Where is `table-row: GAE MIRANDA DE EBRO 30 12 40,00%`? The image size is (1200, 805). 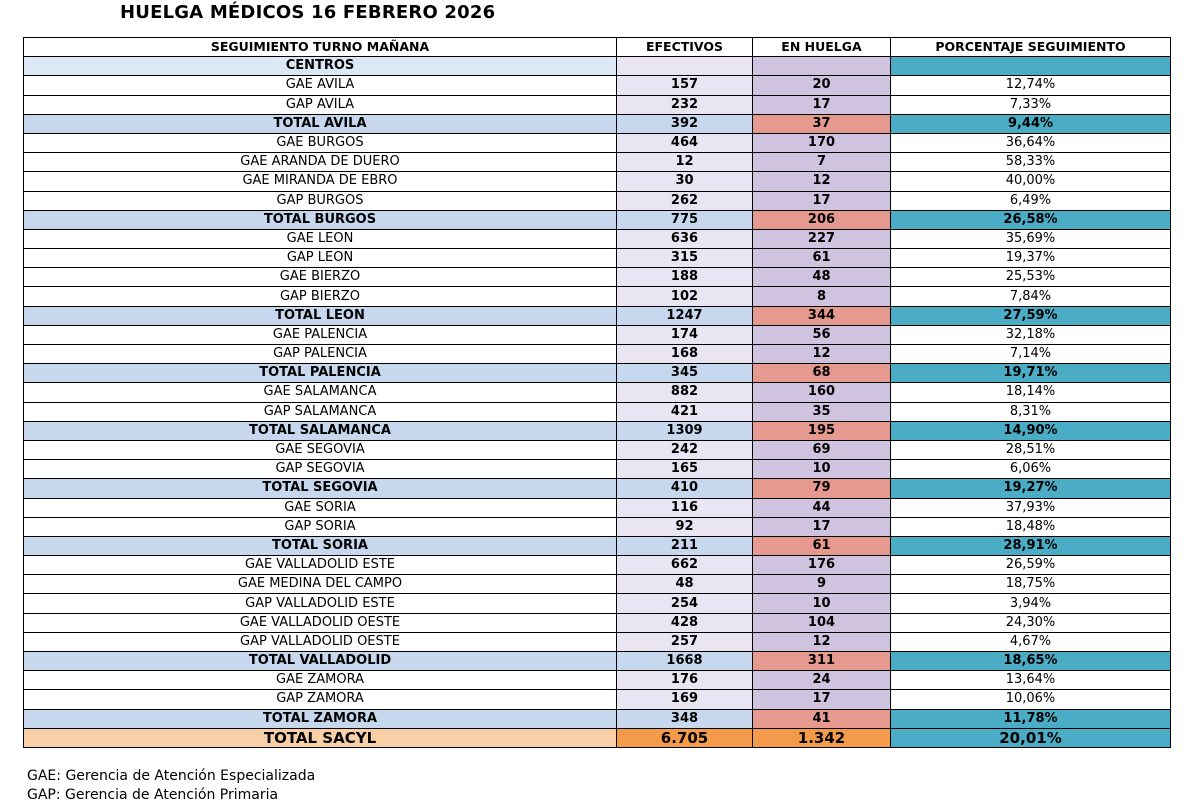
table-row: GAE MIRANDA DE EBRO 30 12 40,00% is located at coordinates (597, 181).